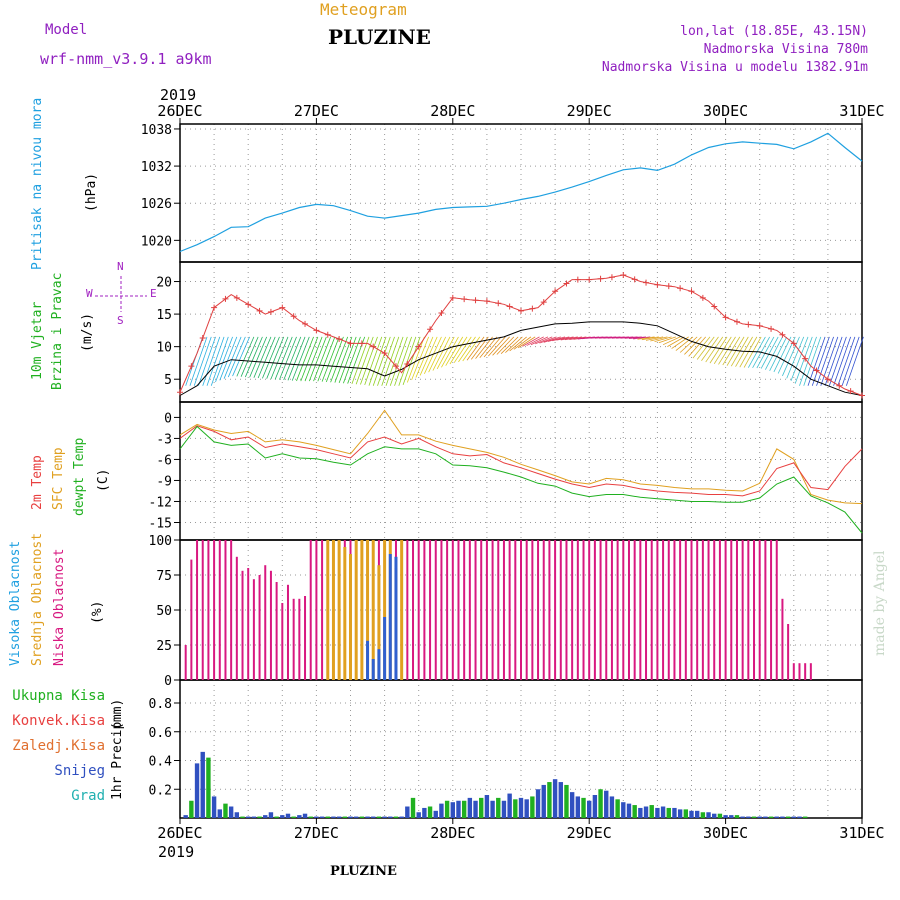 This screenshot has width=900, height=900. Describe the element at coordinates (179, 833) in the screenshot. I see `x-tick-label-bottom: 26DEC` at that location.